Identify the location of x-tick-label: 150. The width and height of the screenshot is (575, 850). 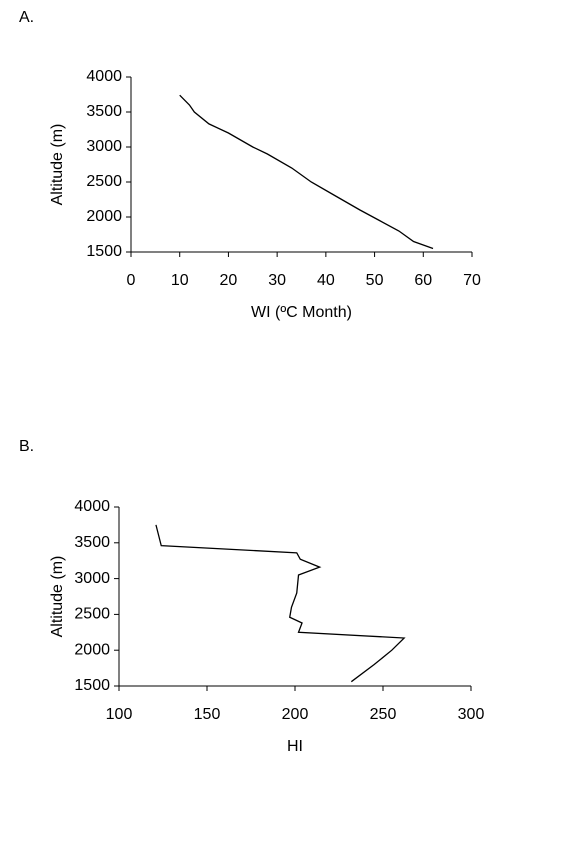
(207, 714).